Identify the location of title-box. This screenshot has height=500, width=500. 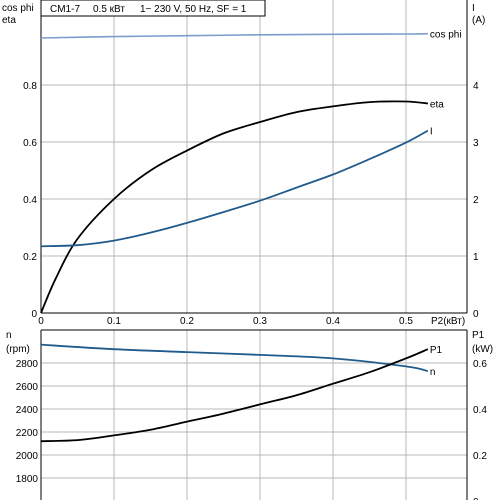
(153, 8).